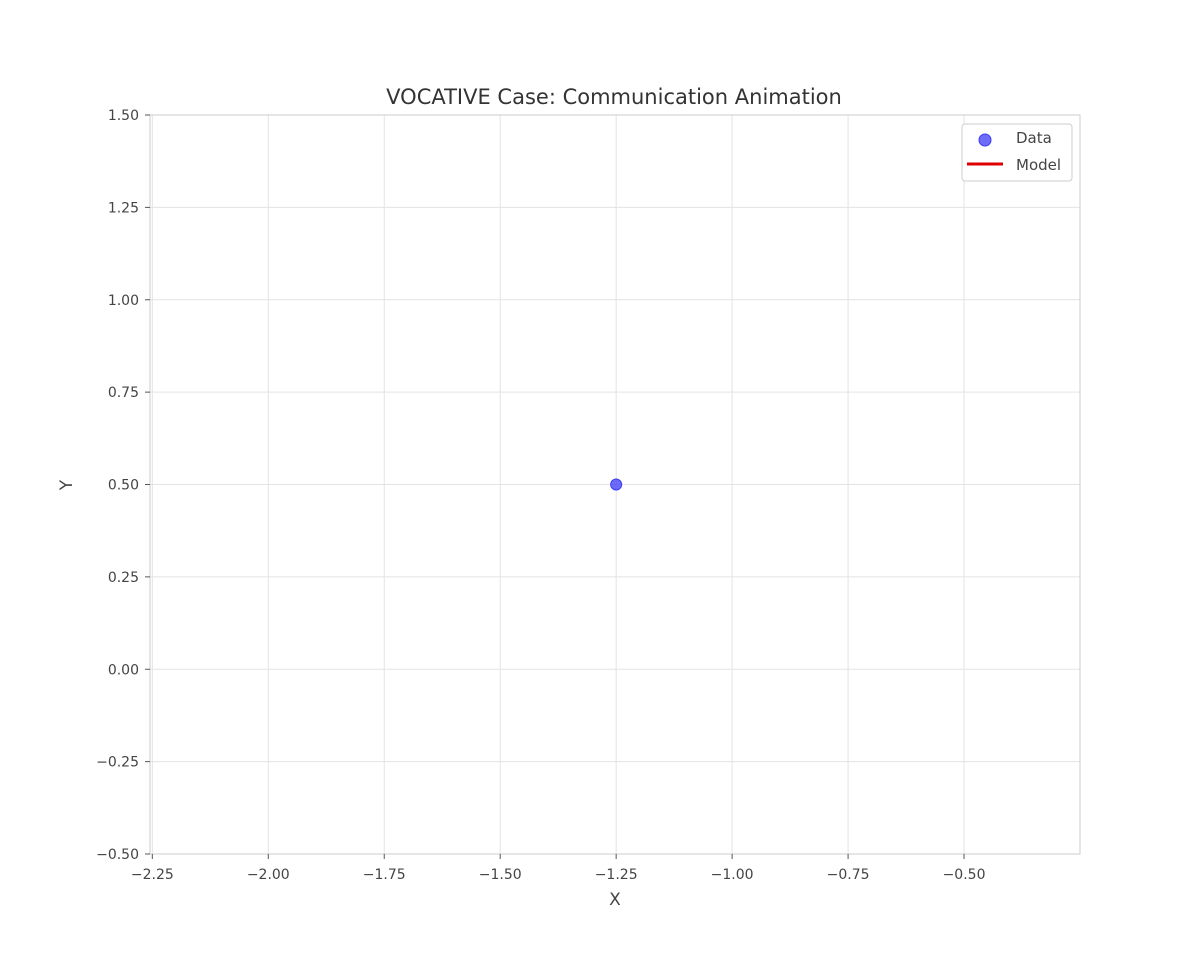 The width and height of the screenshot is (1200, 960). What do you see at coordinates (1034, 138) in the screenshot?
I see `legend-data-label: Data` at bounding box center [1034, 138].